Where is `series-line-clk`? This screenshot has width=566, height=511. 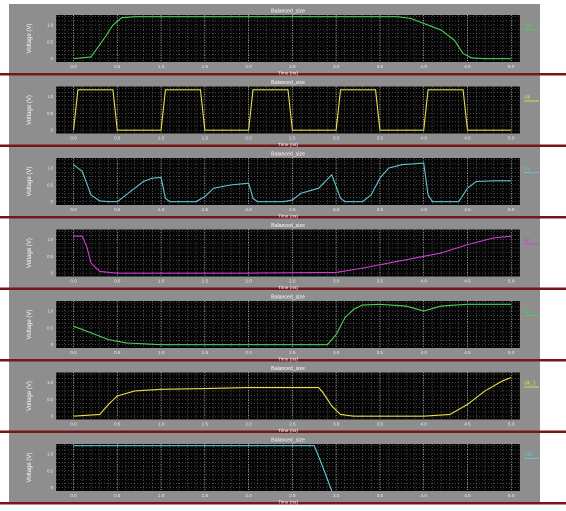 series-line-clk is located at coordinates (292, 110).